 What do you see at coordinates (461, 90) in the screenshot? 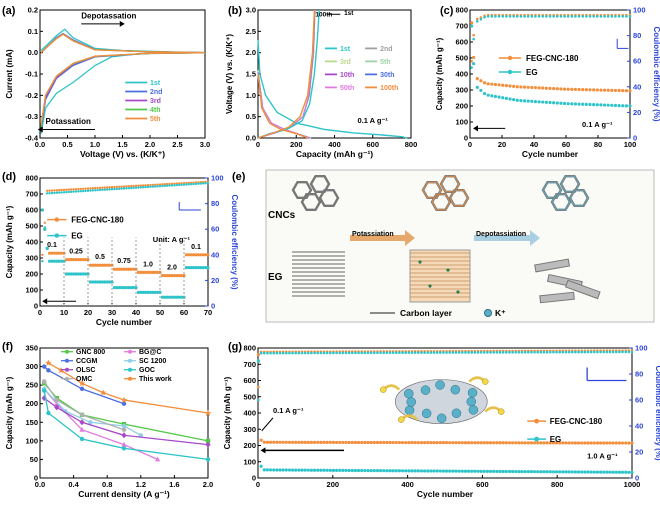
I see `y-tick-label: 300` at bounding box center [461, 90].